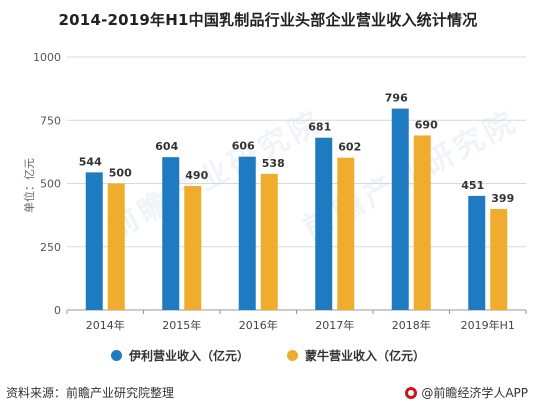  I want to click on y-axis-label: 单位：亿元, so click(29, 185).